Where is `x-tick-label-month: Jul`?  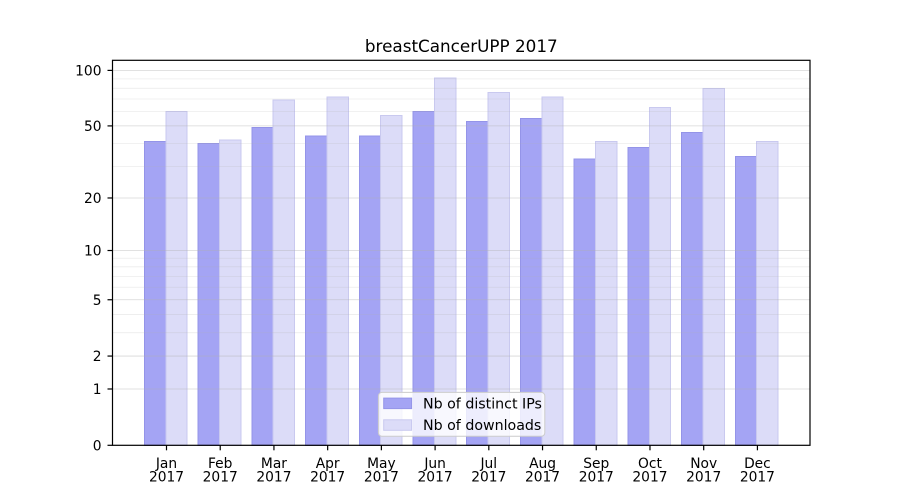
x-tick-label-month: Jul is located at coordinates (488, 464).